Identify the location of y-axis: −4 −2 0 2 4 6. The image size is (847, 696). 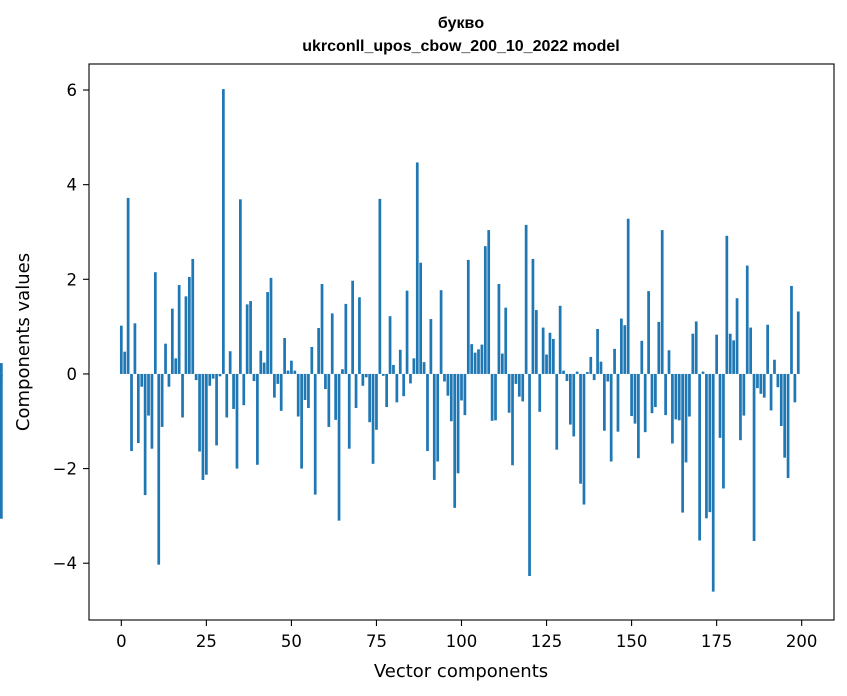
(71, 327).